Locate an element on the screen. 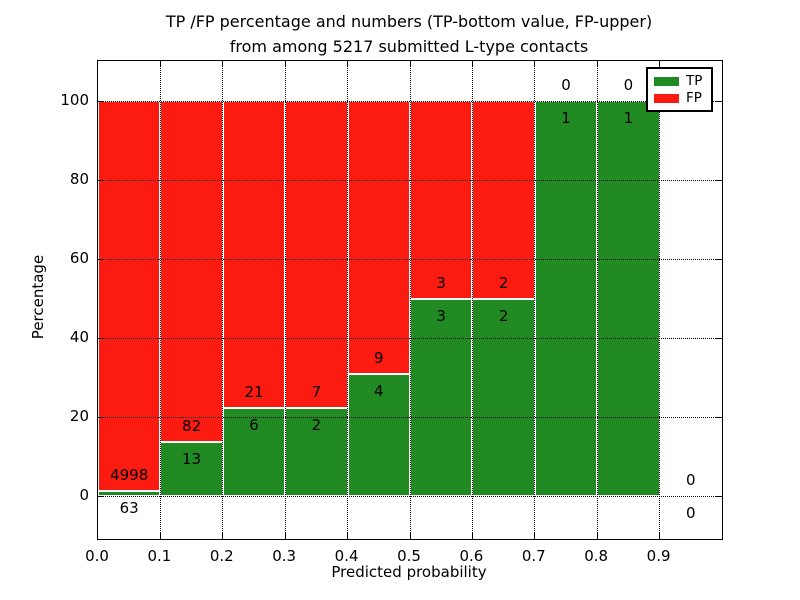 The height and width of the screenshot is (600, 800). y-tick-label: 80 is located at coordinates (79, 179).